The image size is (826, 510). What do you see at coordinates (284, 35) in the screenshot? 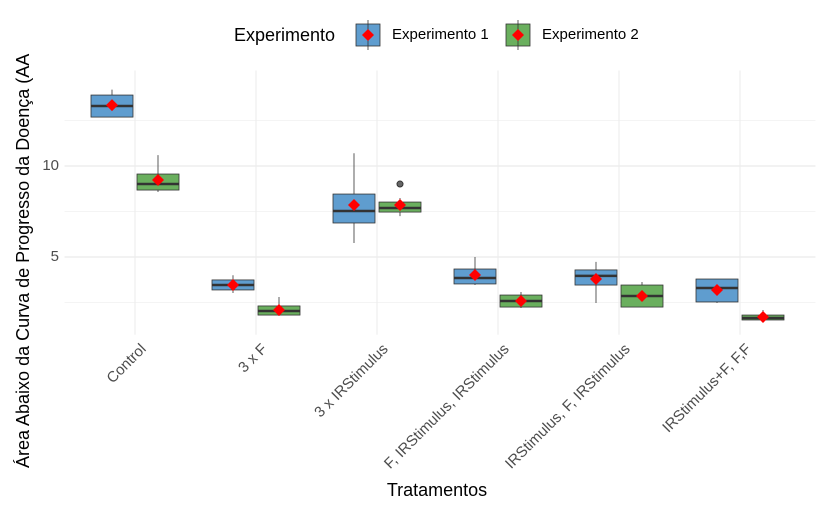
I see `legend-title: Experimento` at bounding box center [284, 35].